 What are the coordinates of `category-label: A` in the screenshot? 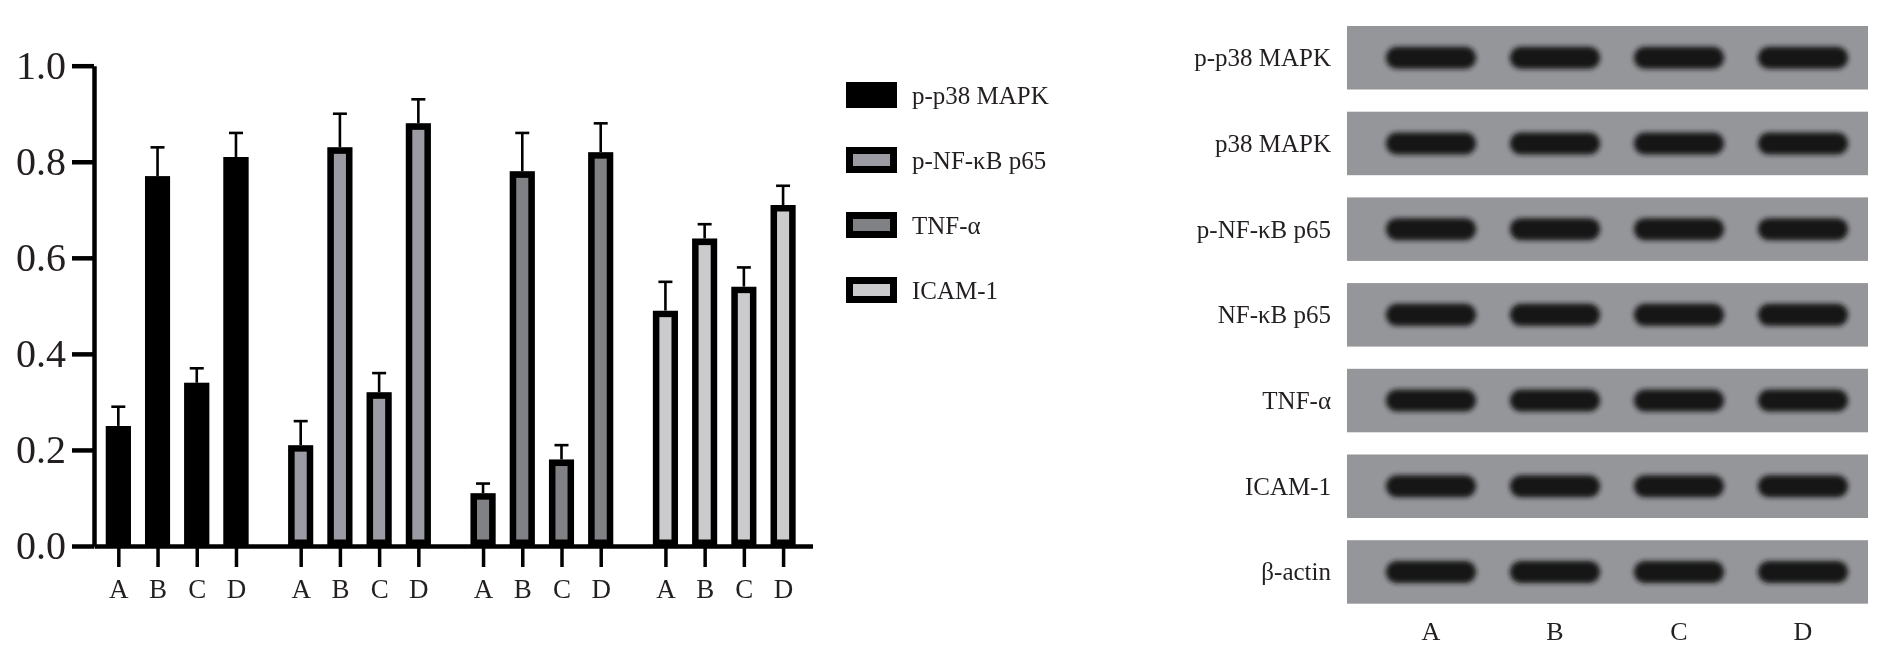 It's located at (1431, 631).